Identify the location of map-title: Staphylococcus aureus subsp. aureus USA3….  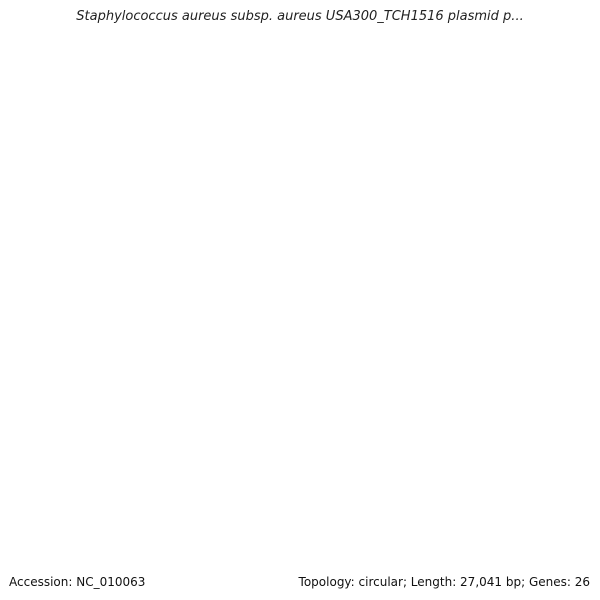
(300, 16).